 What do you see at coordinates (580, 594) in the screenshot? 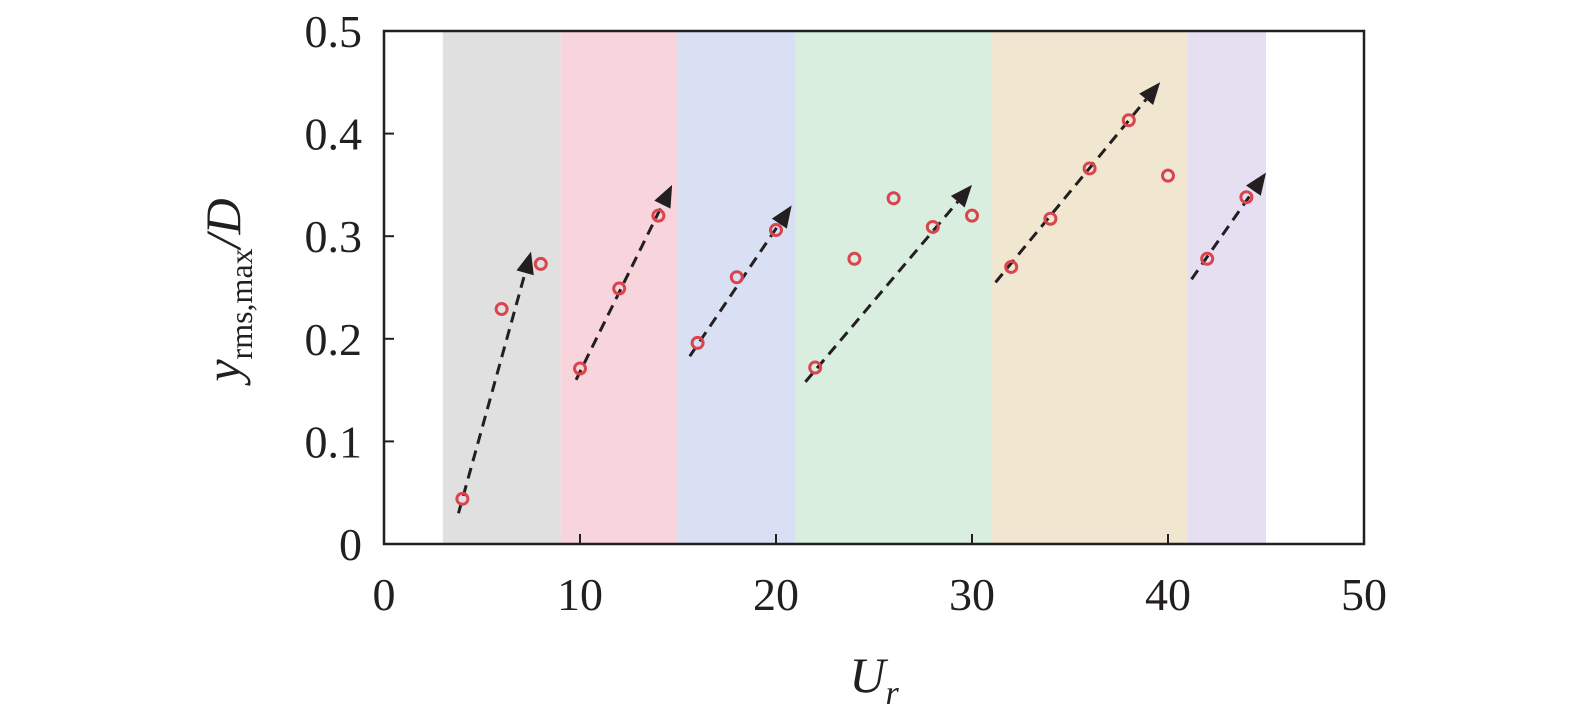
I see `x-tick-label: 10` at bounding box center [580, 594].